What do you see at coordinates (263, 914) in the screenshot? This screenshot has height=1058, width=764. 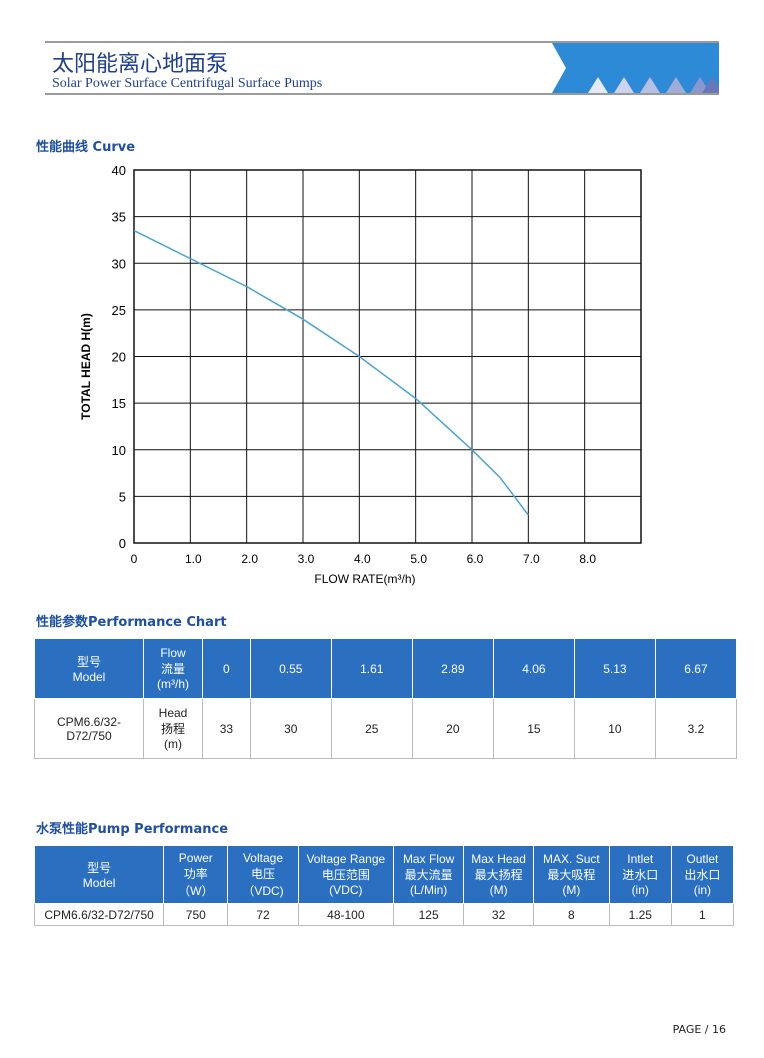 I see `table-cell: 72` at bounding box center [263, 914].